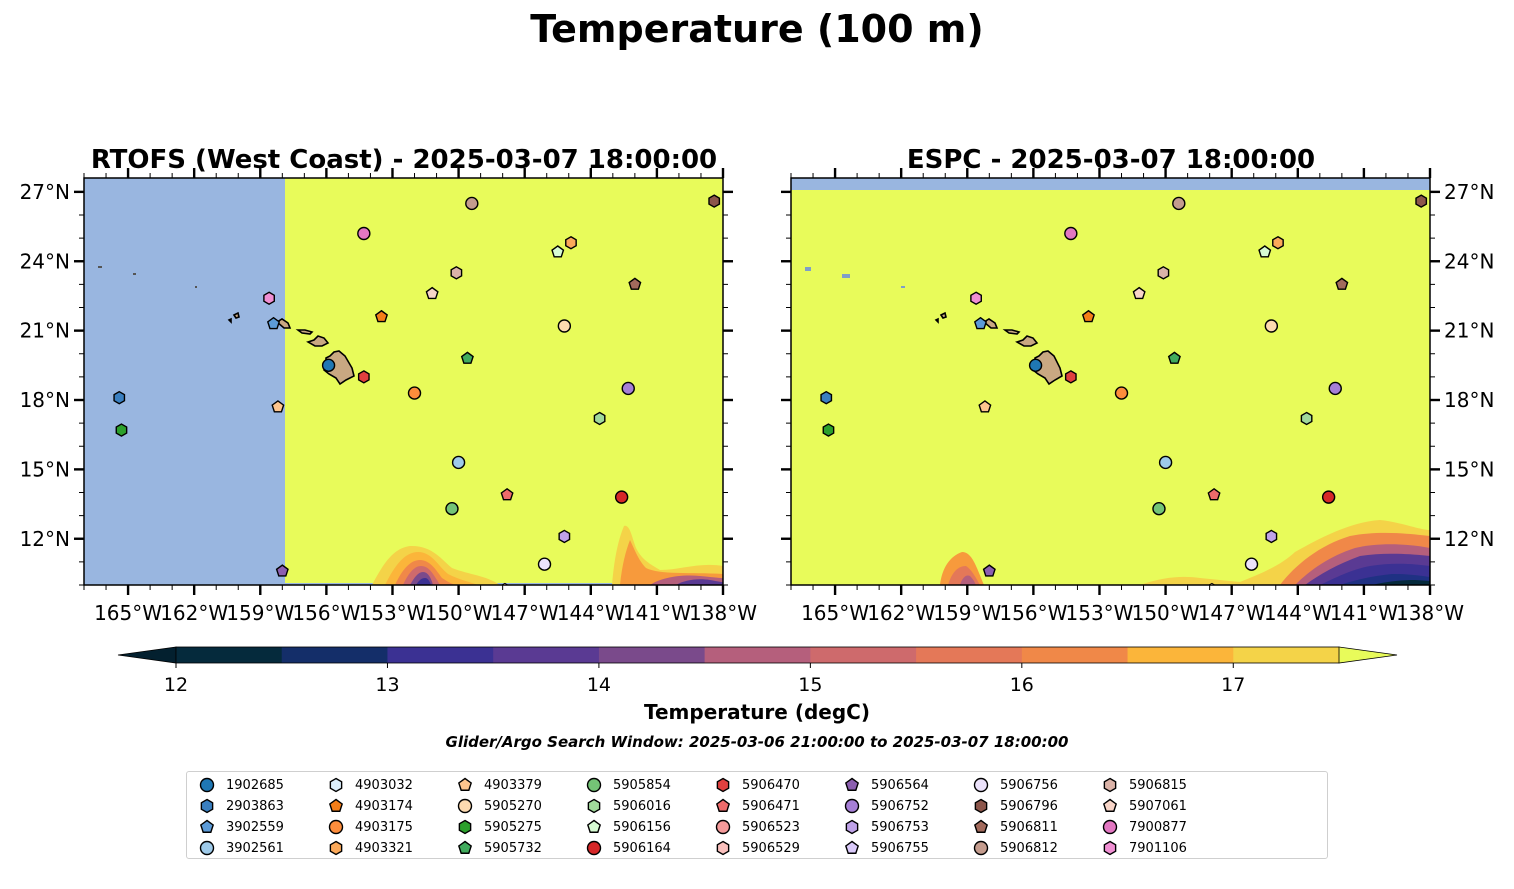  What do you see at coordinates (1110, 184) in the screenshot?
I see `no-data-strip` at bounding box center [1110, 184].